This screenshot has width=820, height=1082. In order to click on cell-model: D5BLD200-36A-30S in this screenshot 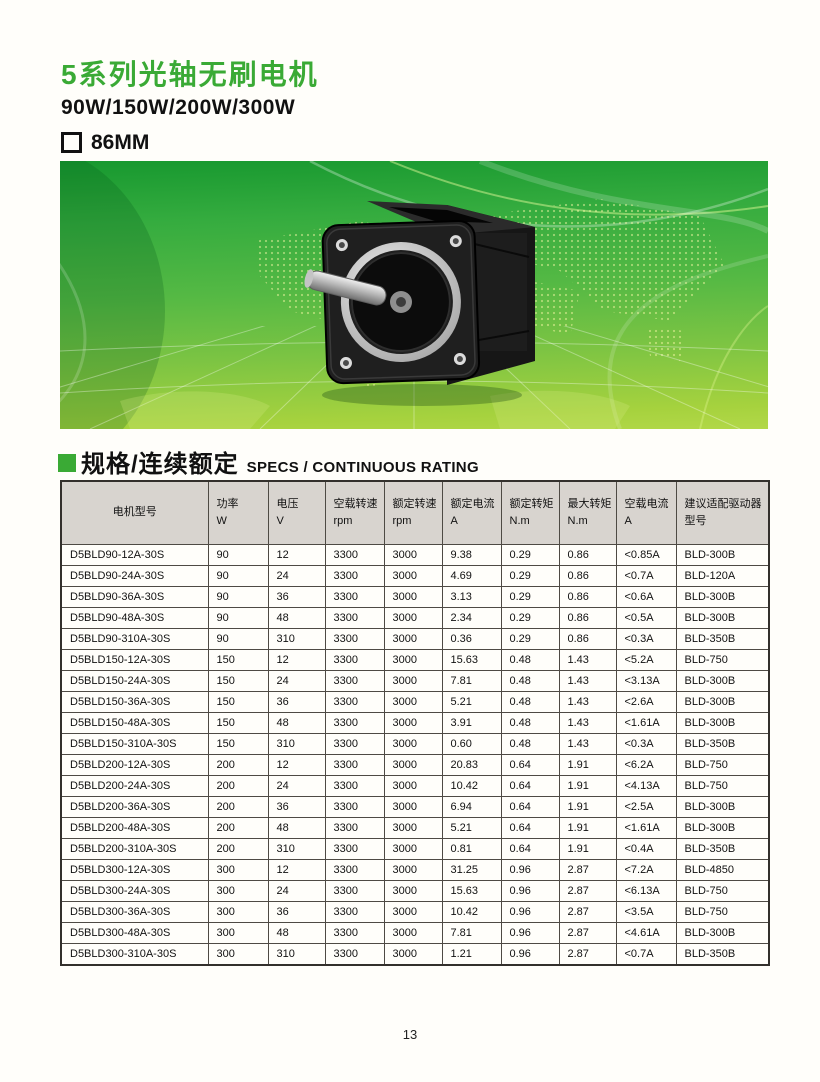, I will do `click(134, 807)`.